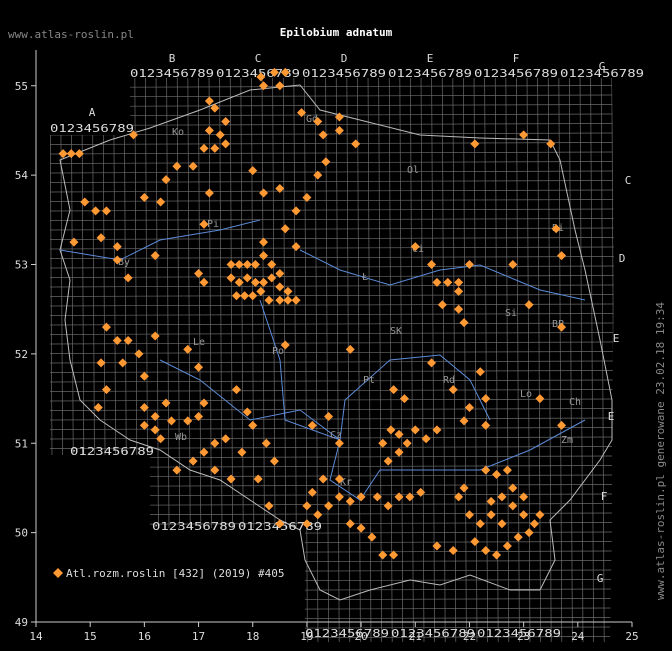  What do you see at coordinates (364, 277) in the screenshot?
I see `region-label: Ł` at bounding box center [364, 277].